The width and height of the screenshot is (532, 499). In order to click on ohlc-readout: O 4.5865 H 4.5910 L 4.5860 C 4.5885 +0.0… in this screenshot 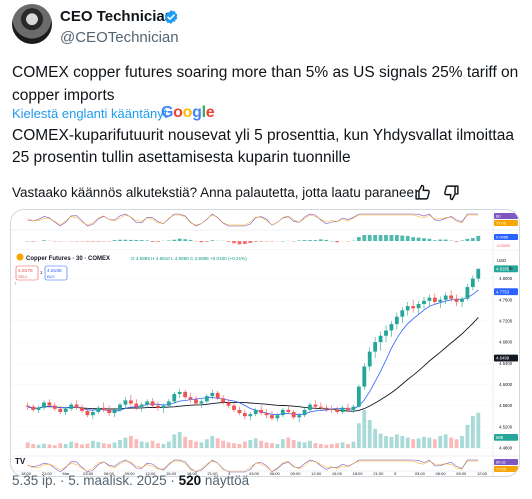, I will do `click(189, 258)`.